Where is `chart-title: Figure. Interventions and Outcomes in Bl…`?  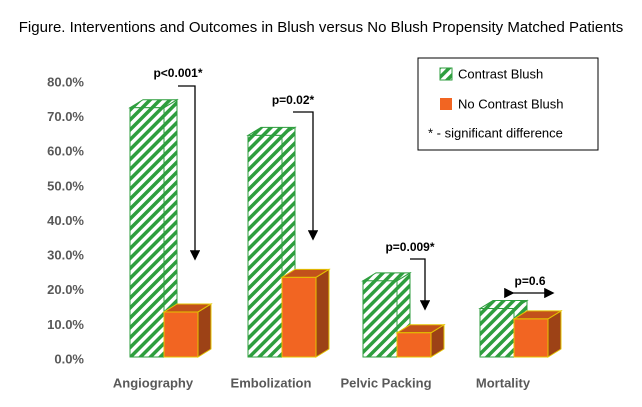
chart-title: Figure. Interventions and Outcomes in Bl… is located at coordinates (321, 27).